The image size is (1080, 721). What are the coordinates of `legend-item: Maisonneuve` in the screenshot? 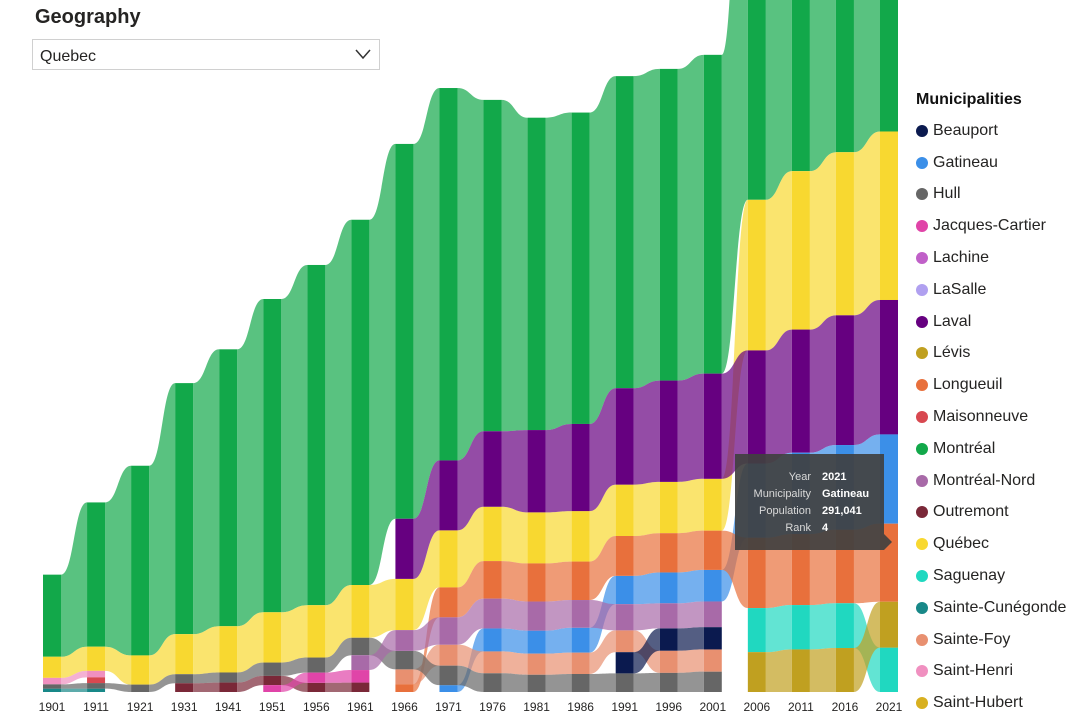 It's located at (996, 417).